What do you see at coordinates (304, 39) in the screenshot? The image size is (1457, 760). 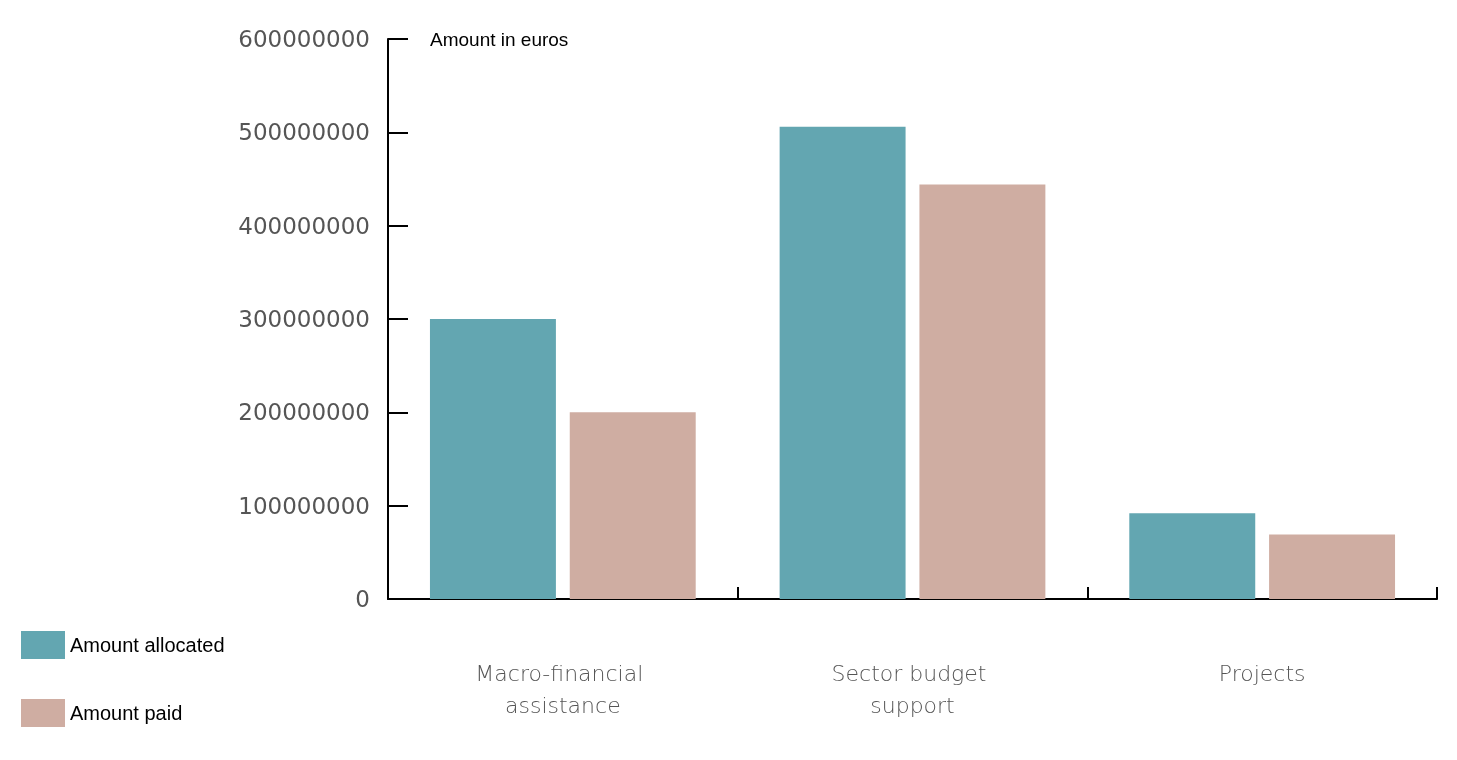 I see `y-tick-label: 600000000` at bounding box center [304, 39].